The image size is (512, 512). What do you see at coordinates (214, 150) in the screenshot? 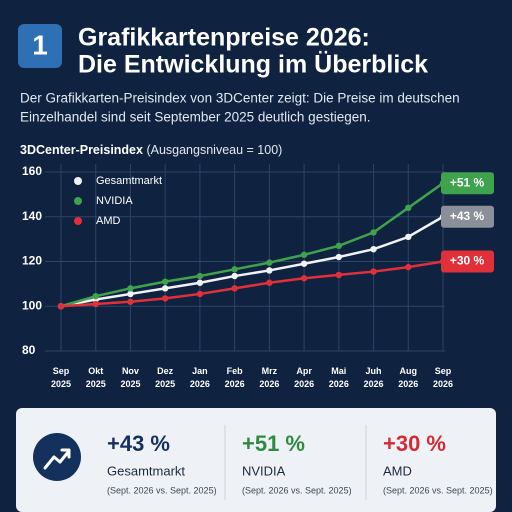
I see `chart-subtitle: (Ausgangsniveau = 100)` at bounding box center [214, 150].